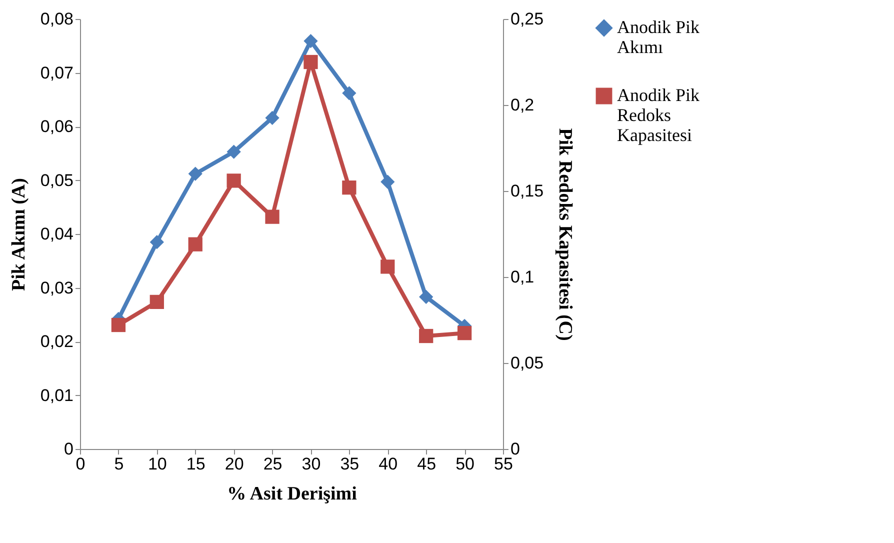 Image resolution: width=894 pixels, height=543 pixels. Describe the element at coordinates (272, 464) in the screenshot. I see `x-tick-label: 25` at that location.